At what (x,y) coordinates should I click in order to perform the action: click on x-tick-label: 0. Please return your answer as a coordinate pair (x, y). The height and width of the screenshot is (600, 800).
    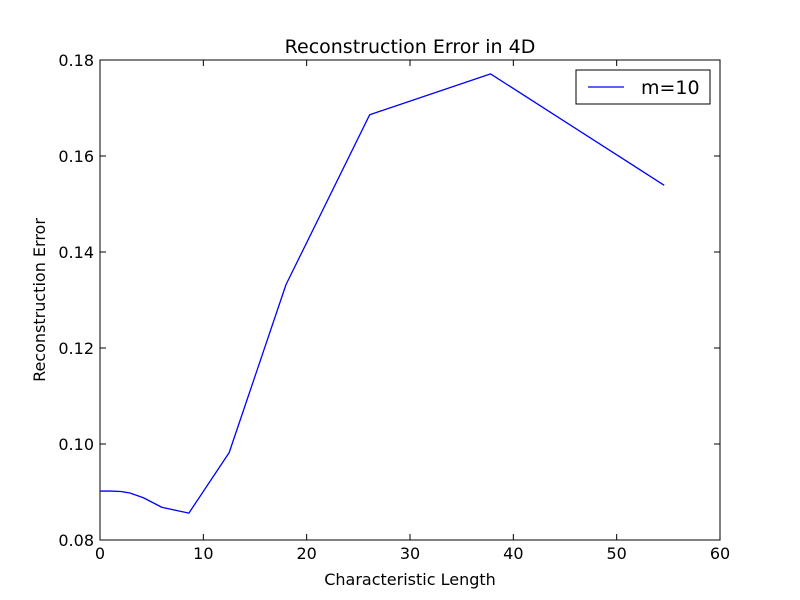
    Looking at the image, I should click on (100, 553).